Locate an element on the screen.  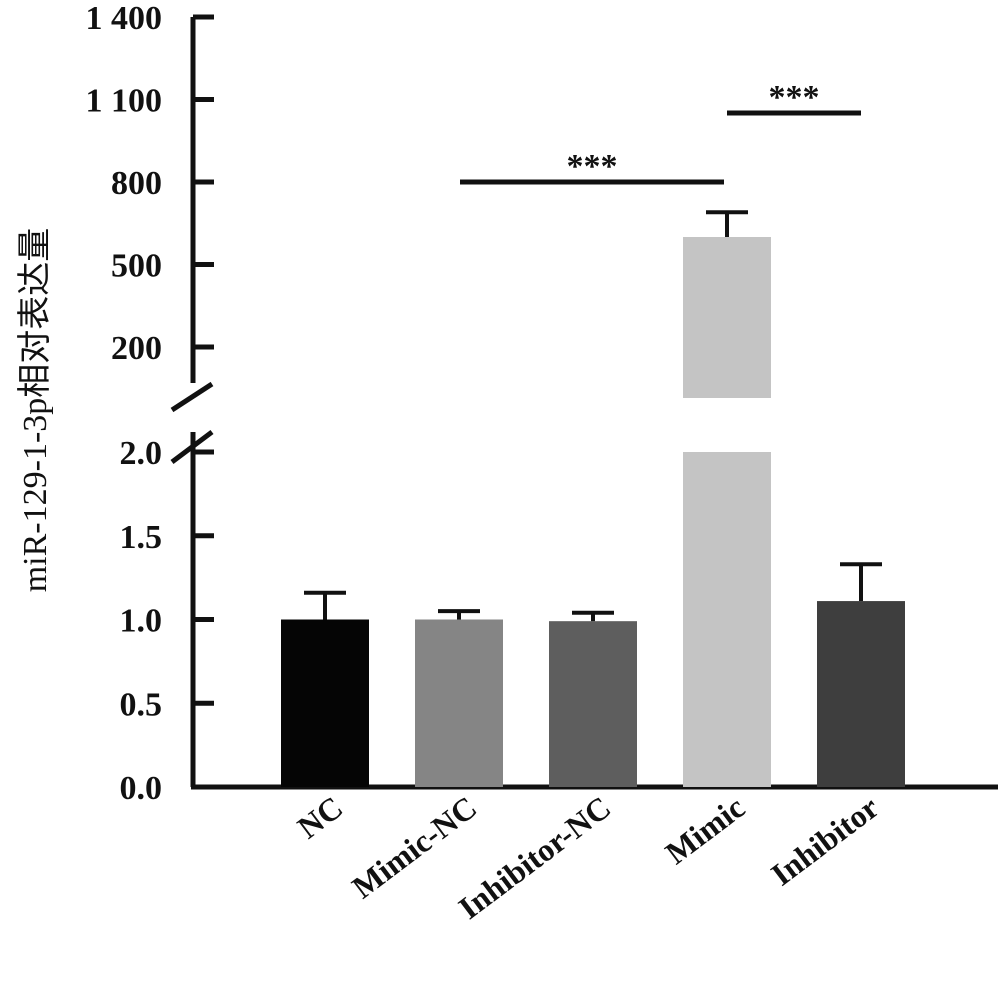
y-tick-label: 0.5 is located at coordinates (141, 704).